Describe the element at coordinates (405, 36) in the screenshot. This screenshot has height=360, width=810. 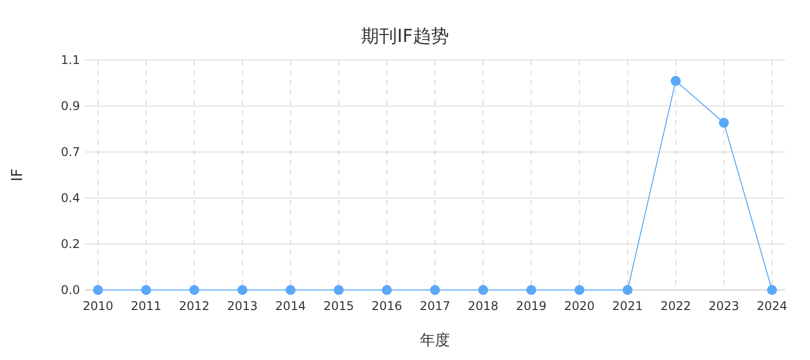
I see `chart-title: 期刊IF趋势` at that location.